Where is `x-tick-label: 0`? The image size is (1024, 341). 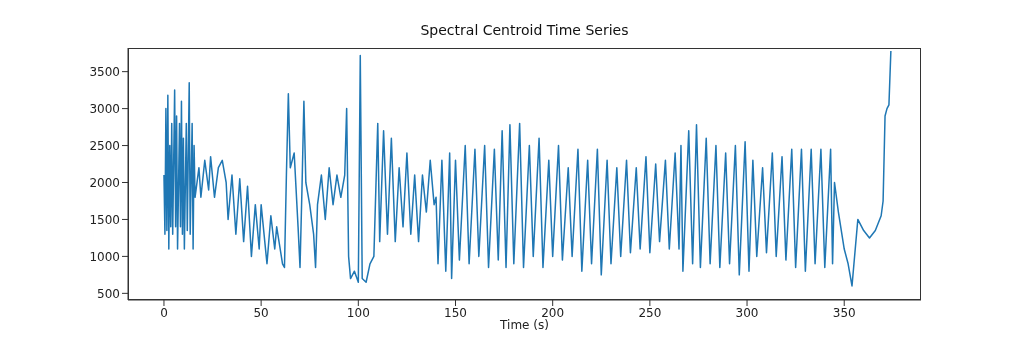 x-tick-label: 0 is located at coordinates (164, 312).